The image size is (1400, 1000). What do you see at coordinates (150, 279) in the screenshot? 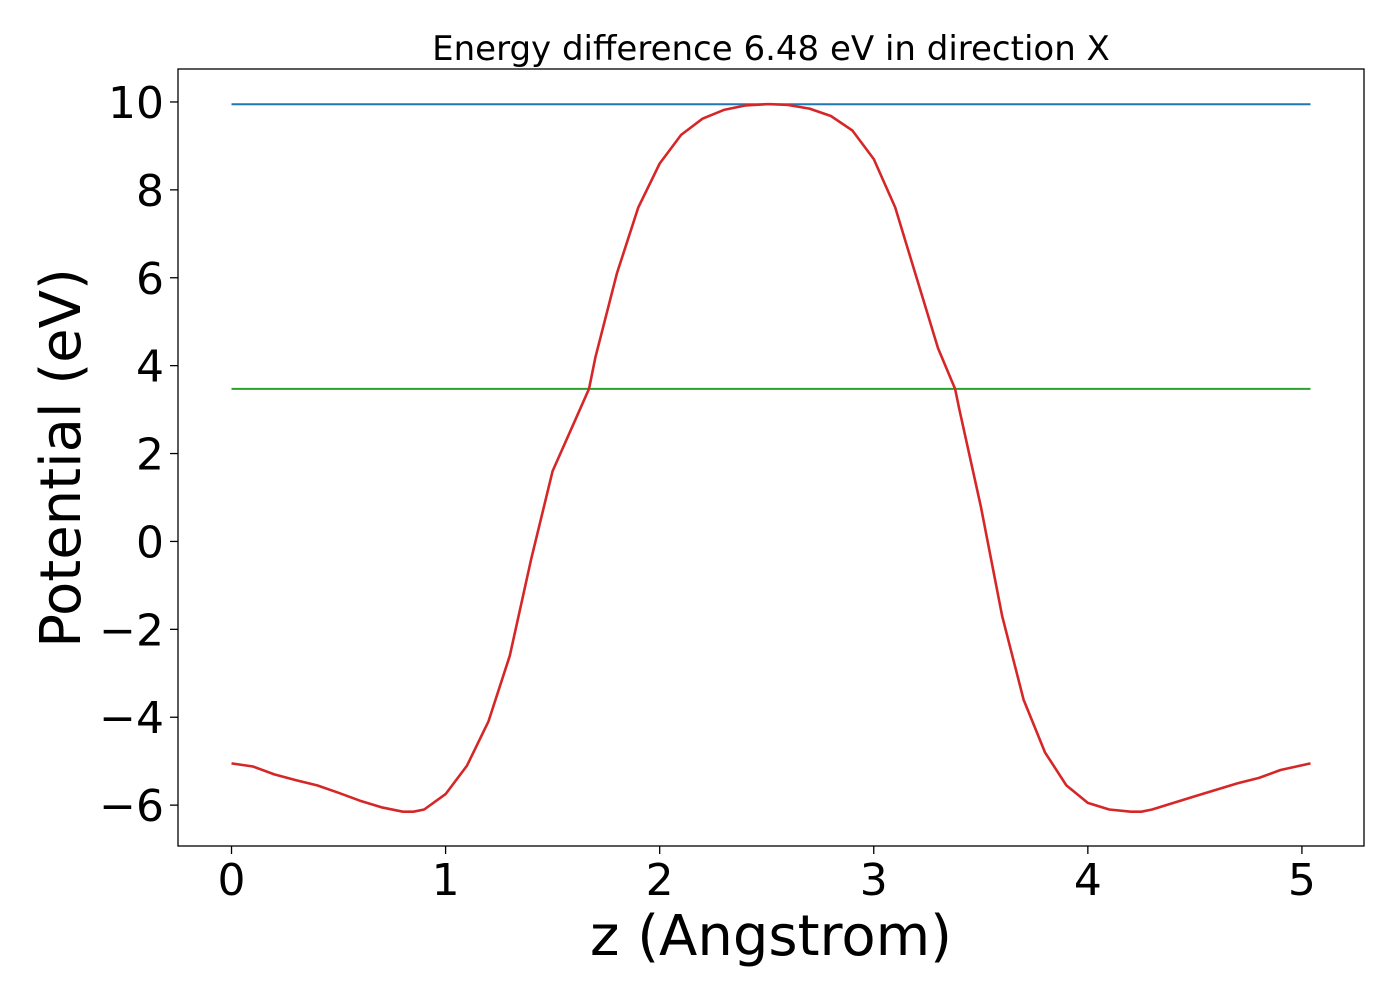
I see `y-tick-label: 6` at bounding box center [150, 279].